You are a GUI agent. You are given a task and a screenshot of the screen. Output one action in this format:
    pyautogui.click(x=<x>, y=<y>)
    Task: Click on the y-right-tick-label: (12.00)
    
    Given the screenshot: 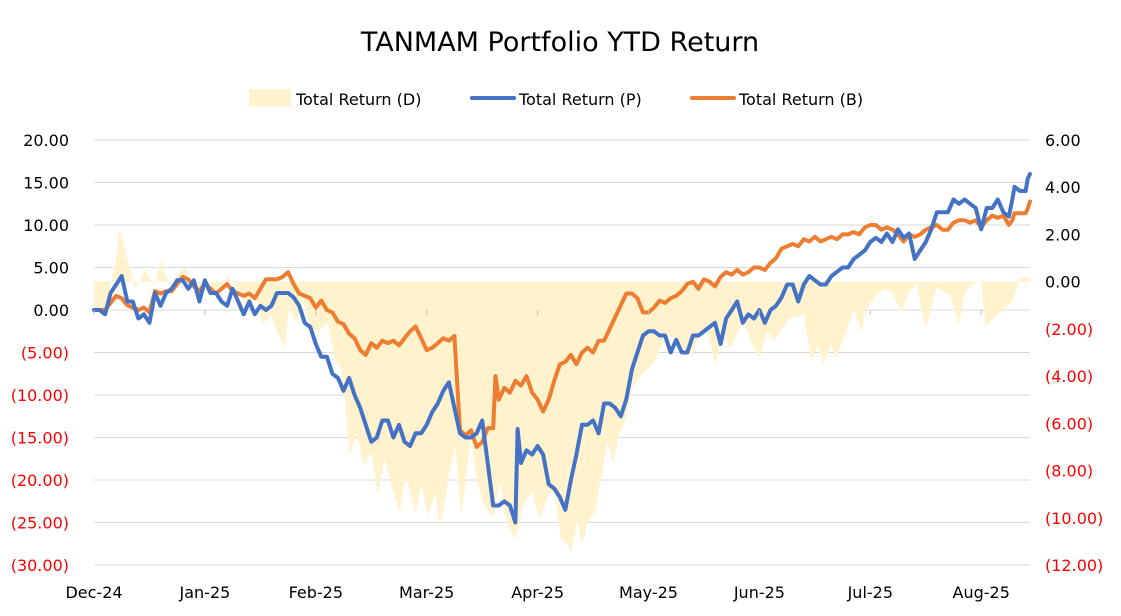 What is the action you would take?
    pyautogui.click(x=1074, y=565)
    